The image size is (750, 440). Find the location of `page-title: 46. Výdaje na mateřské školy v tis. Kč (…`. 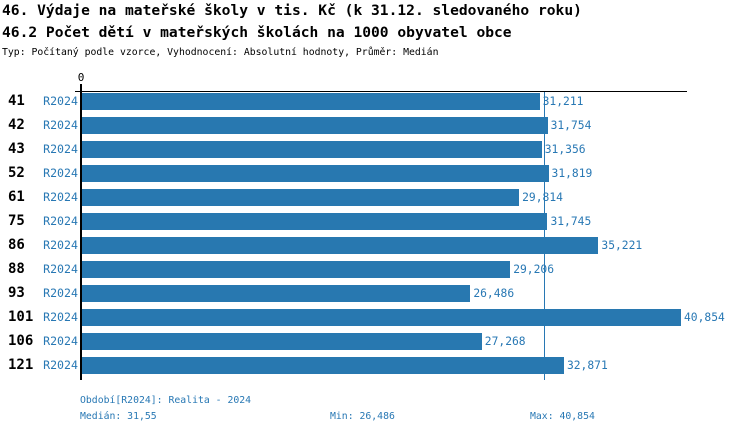

page-title: 46. Výdaje na mateřské školy v tis. Kč (… is located at coordinates (292, 10).